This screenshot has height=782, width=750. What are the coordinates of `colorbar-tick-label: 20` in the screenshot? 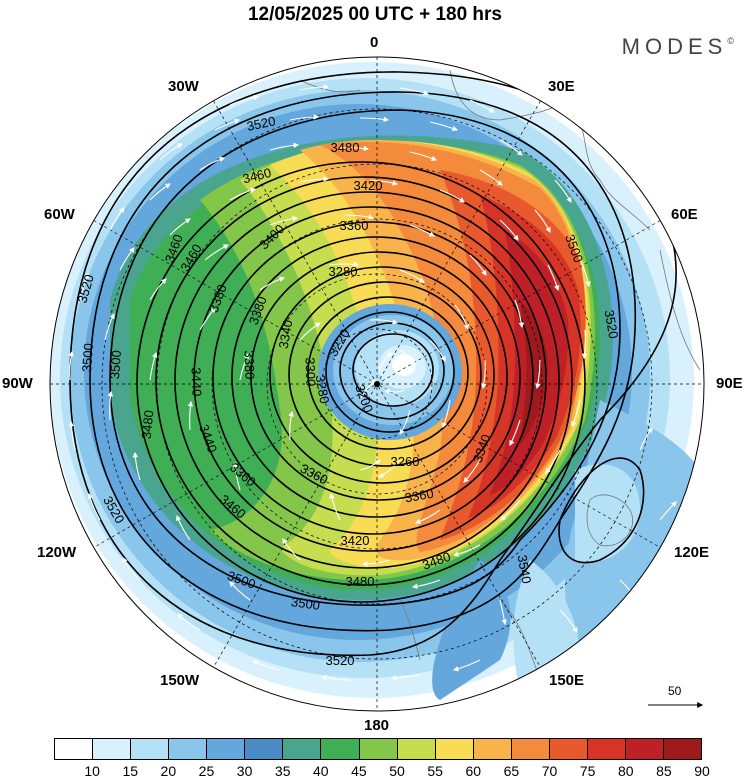 It's located at (168, 771).